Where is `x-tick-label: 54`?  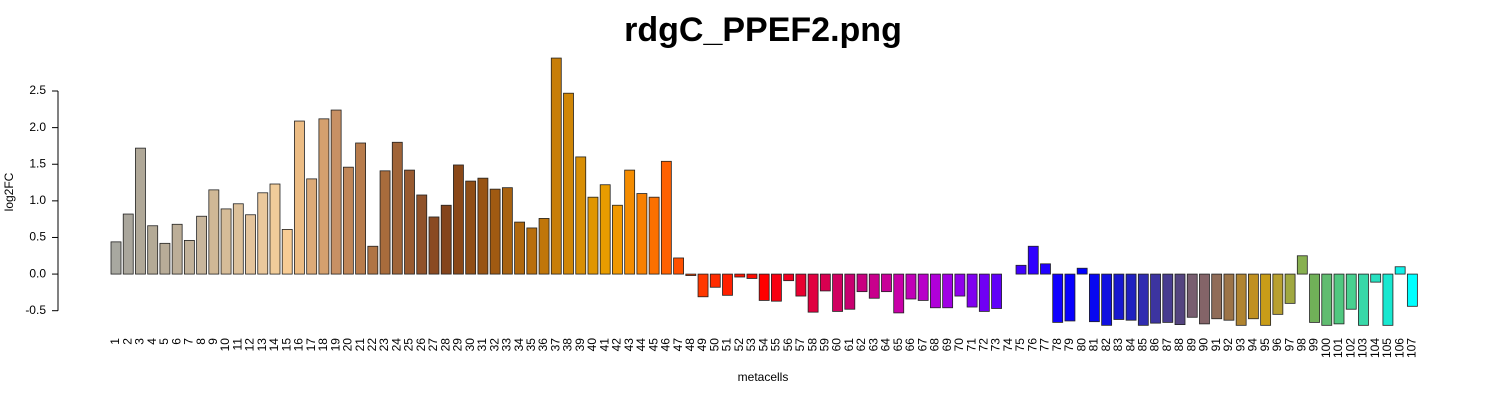
x-tick-label: 54 is located at coordinates (763, 345).